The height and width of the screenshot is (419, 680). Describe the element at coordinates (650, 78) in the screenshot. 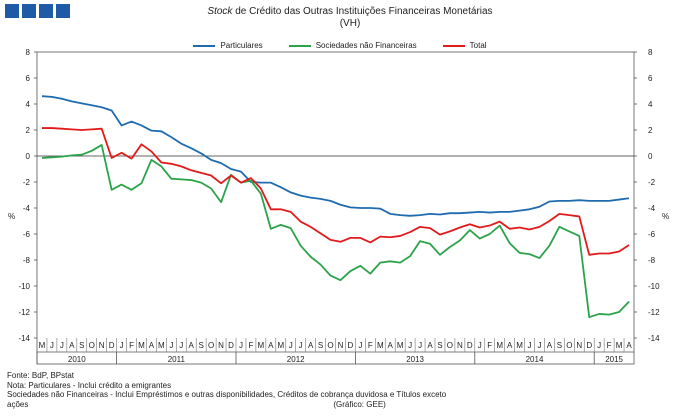

I see `y-tick-label-right: 6` at that location.